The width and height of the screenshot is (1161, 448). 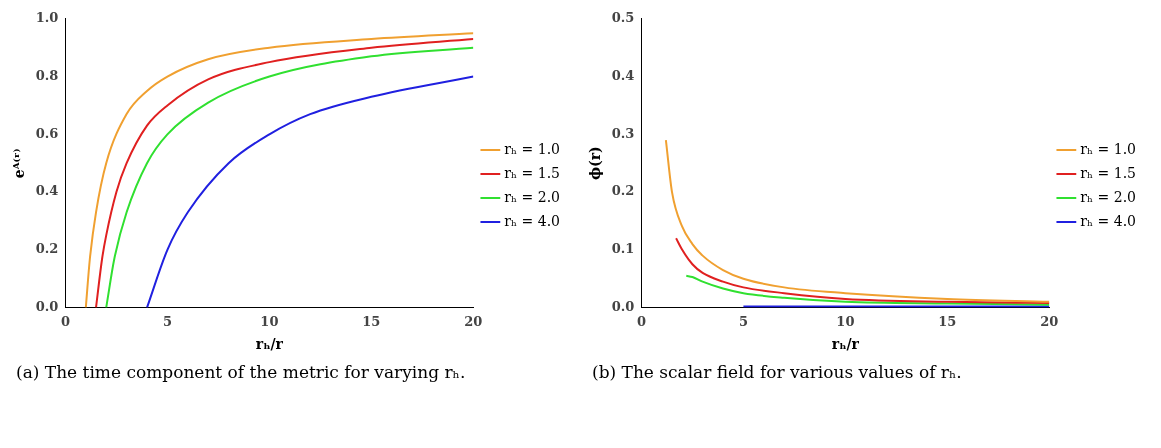 I want to click on y-tick-label: 0.6, so click(x=47, y=133).